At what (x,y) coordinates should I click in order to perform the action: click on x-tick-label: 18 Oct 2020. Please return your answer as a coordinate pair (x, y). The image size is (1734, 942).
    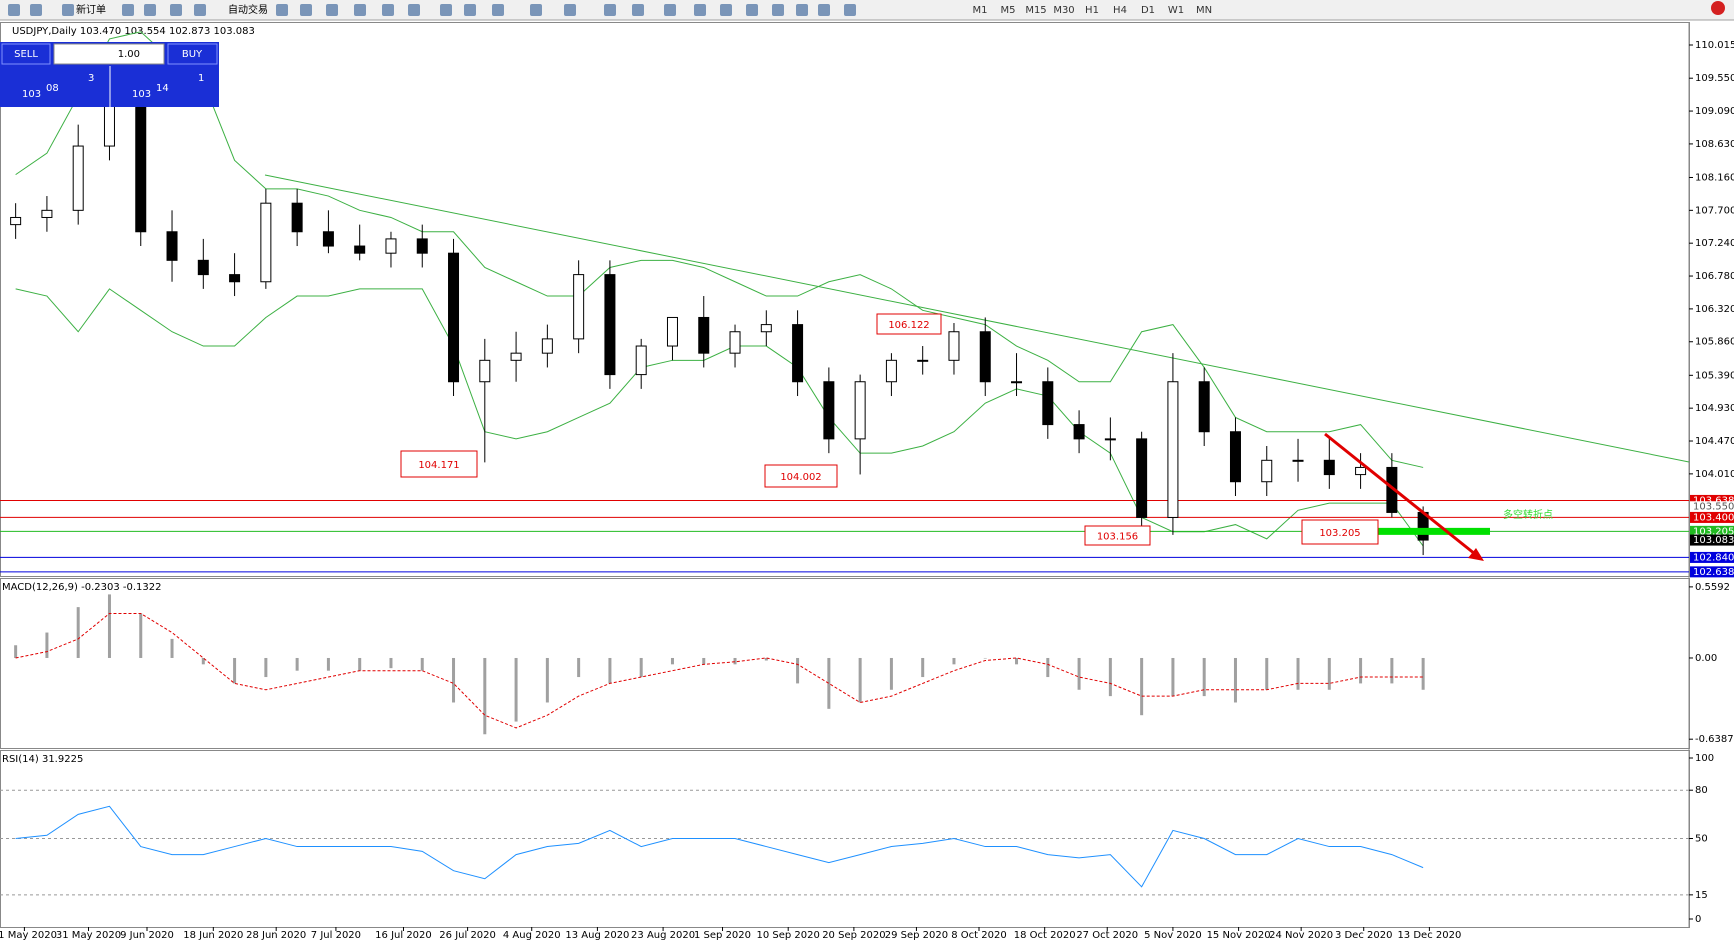
    Looking at the image, I should click on (1045, 935).